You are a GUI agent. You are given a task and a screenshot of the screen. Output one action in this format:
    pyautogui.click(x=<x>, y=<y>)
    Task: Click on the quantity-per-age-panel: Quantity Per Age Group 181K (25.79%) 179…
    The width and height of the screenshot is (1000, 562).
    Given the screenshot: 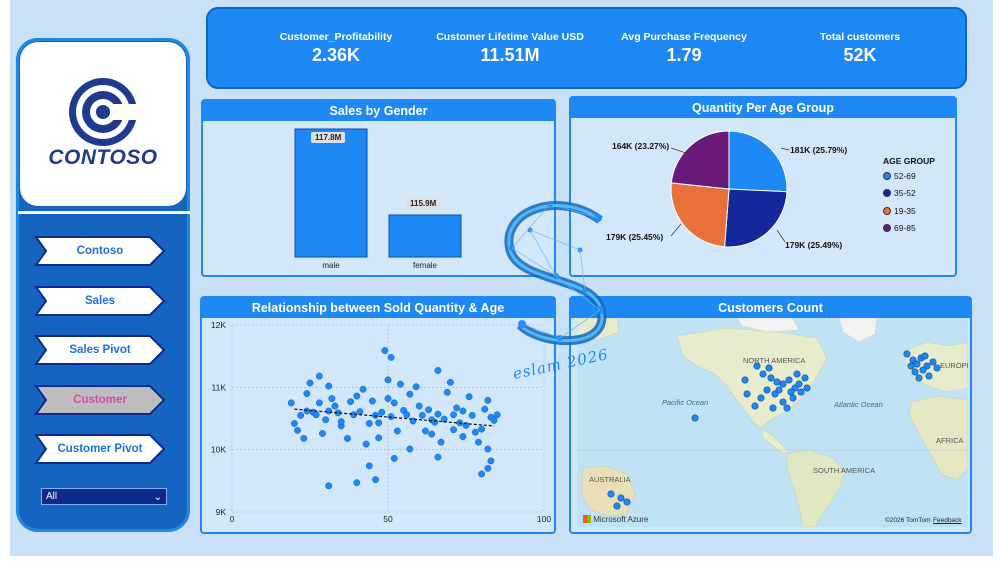 What is the action you would take?
    pyautogui.click(x=763, y=186)
    